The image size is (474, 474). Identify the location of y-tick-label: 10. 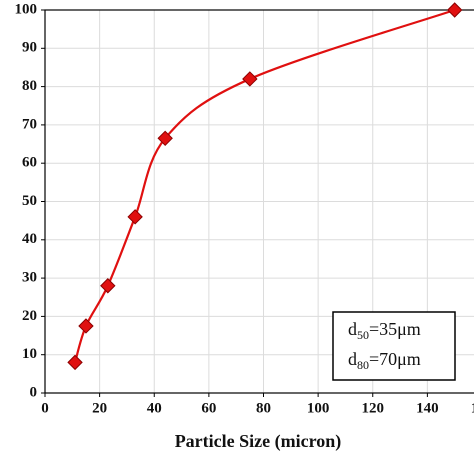
(29, 354).